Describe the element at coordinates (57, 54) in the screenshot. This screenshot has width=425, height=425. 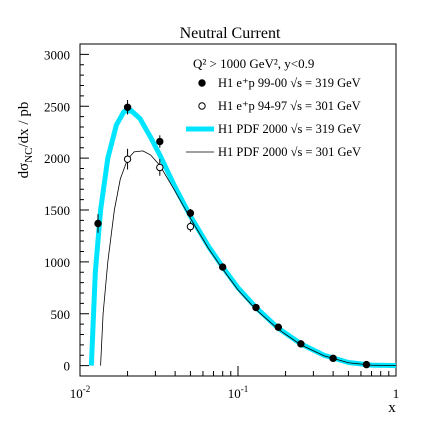
I see `y-tick-label: 3000` at that location.